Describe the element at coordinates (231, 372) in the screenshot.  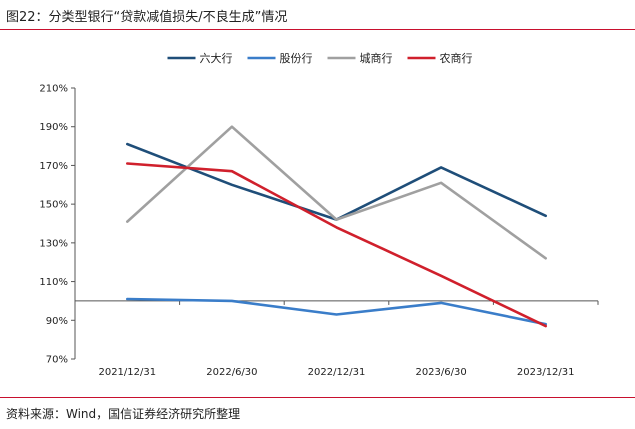
I see `x-tick-label: 2022/6/30` at that location.